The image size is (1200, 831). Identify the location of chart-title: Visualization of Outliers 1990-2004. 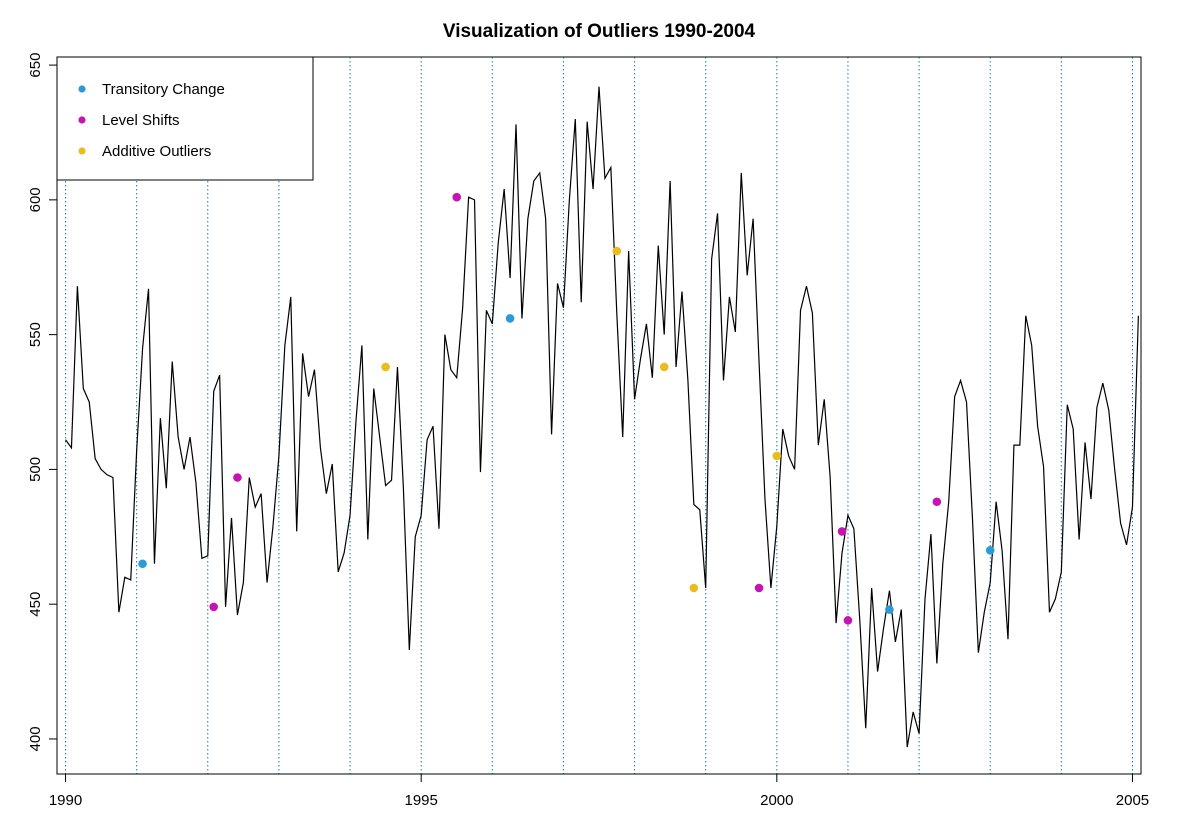
(599, 31).